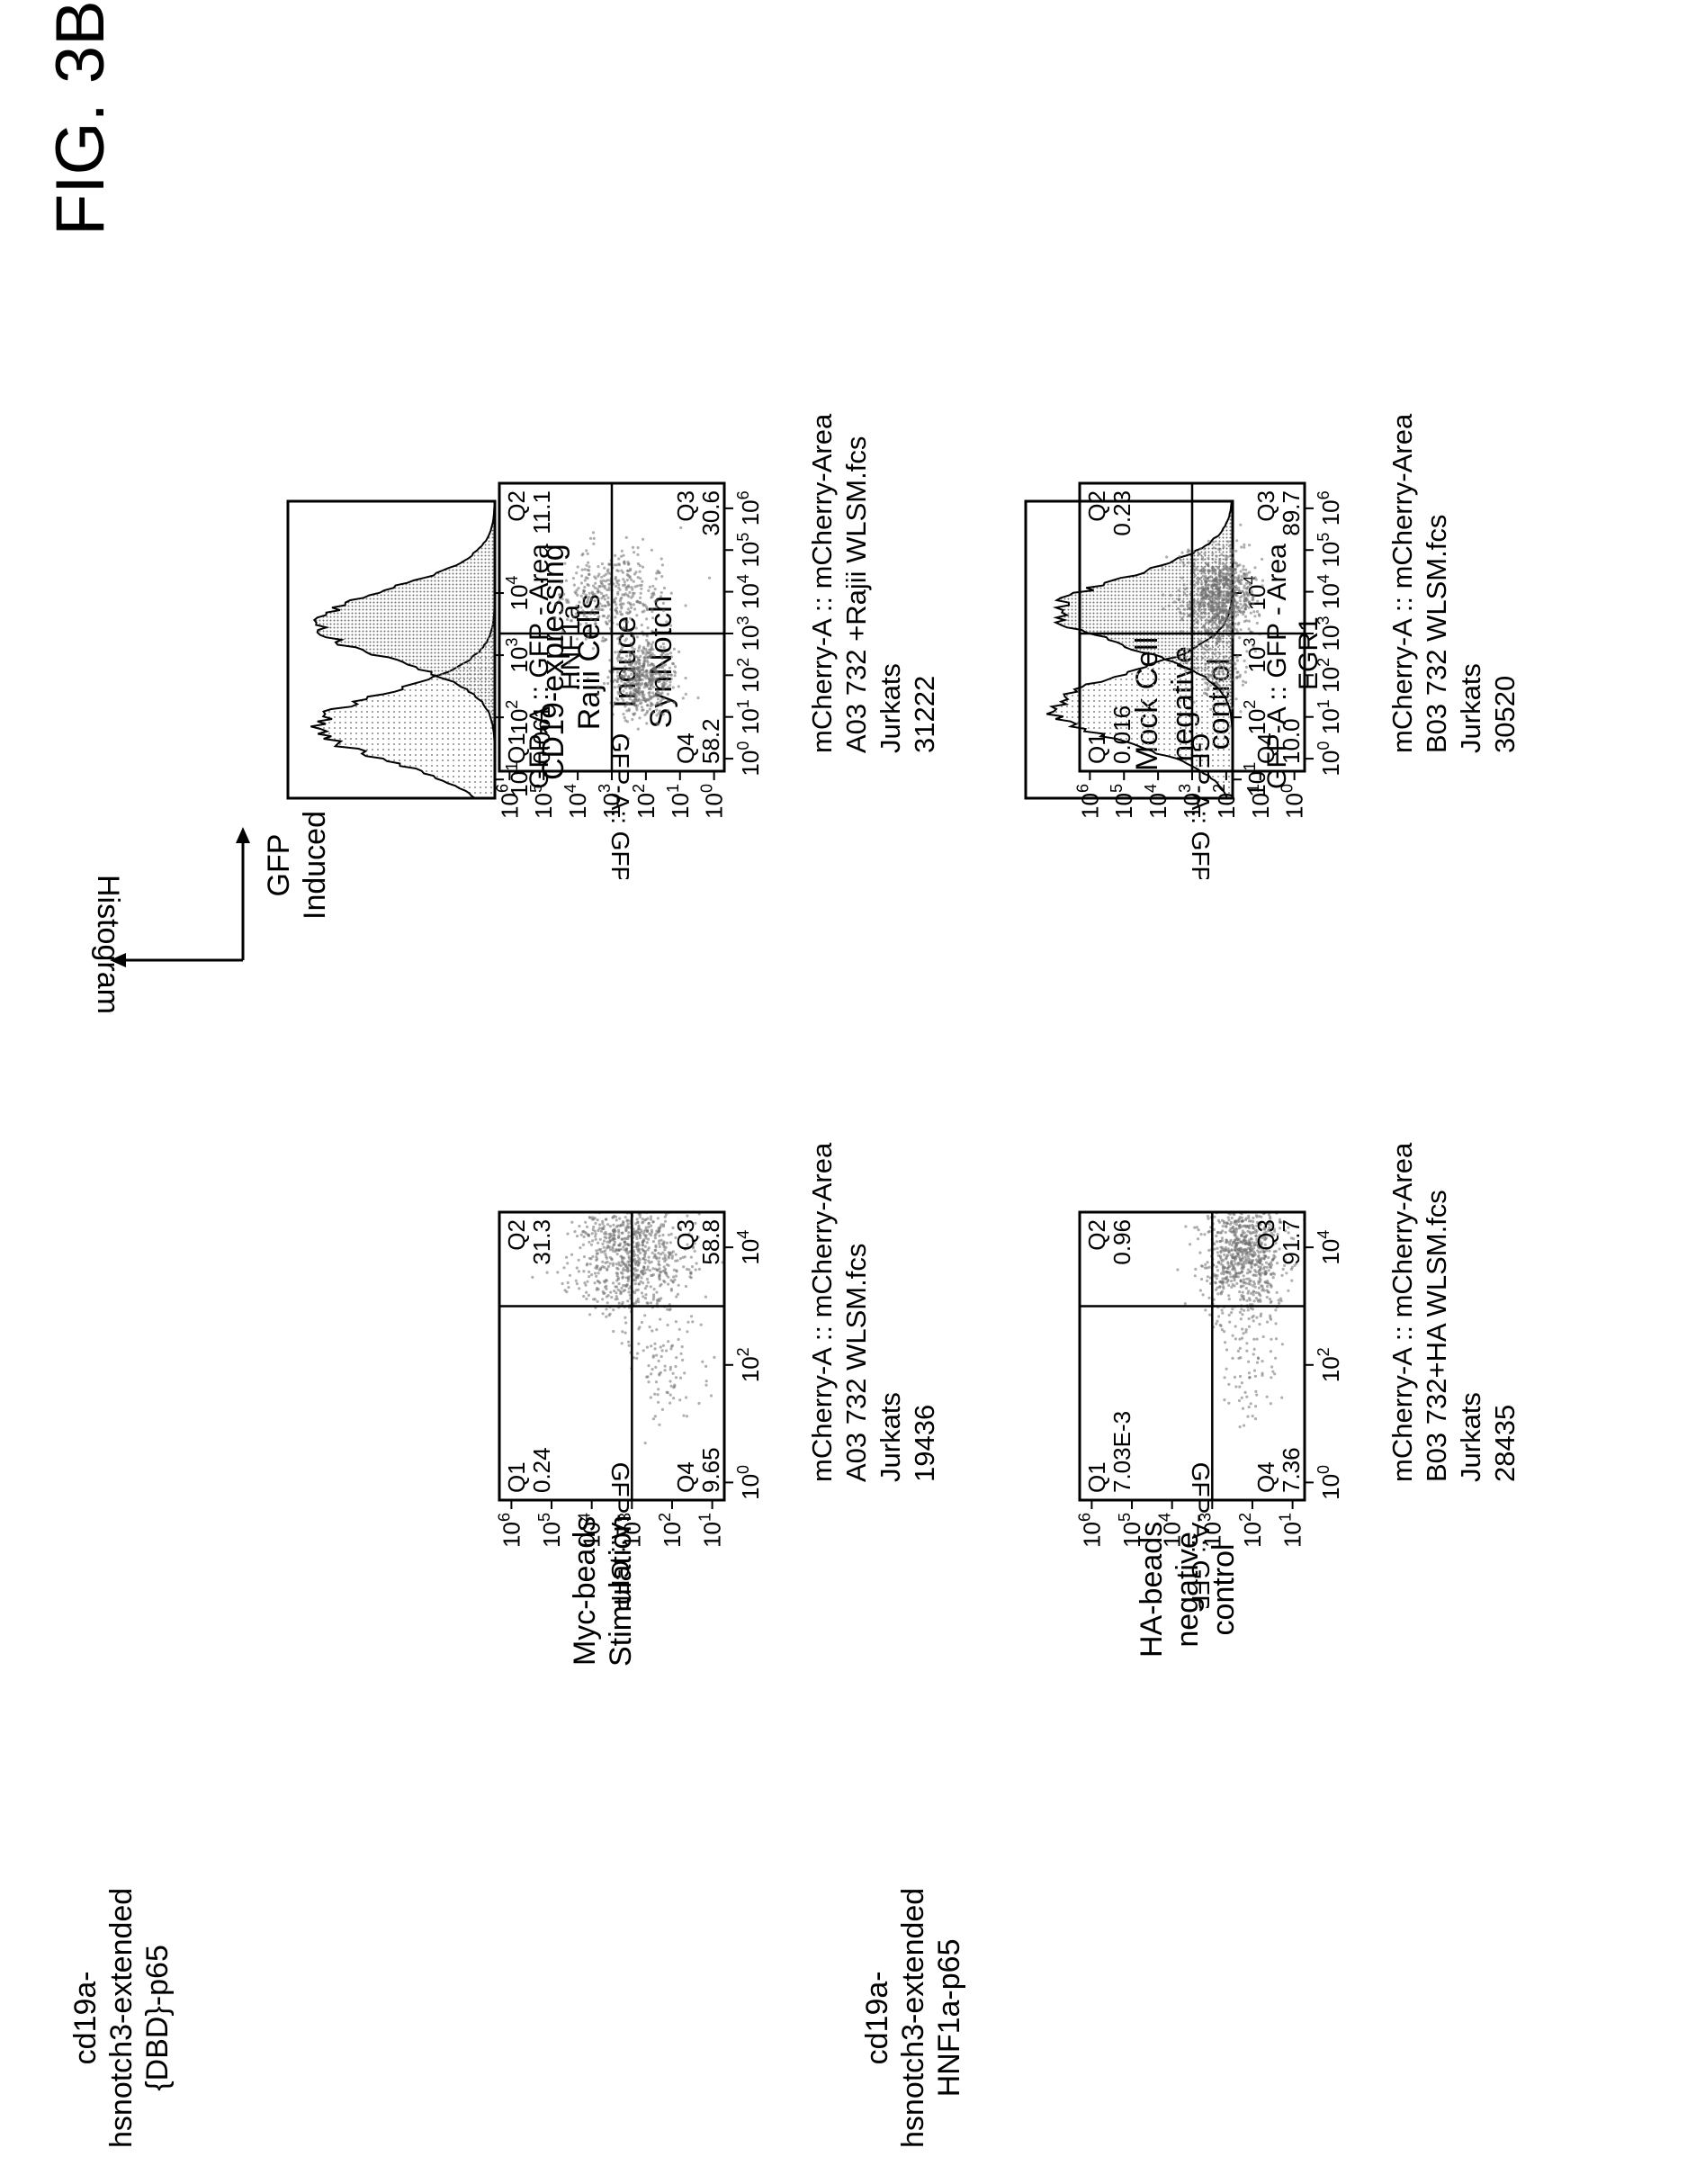 This screenshot has height=2184, width=1687. I want to click on scatter-file: B03 732 WLSM.fcs, so click(1437, 633).